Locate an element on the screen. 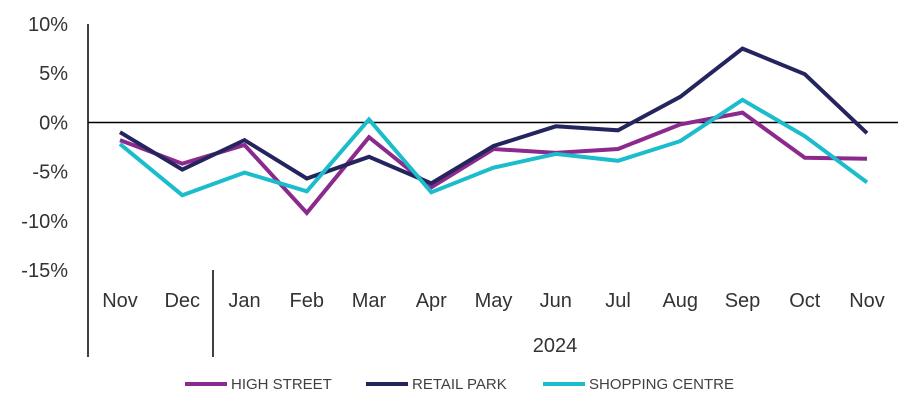 The height and width of the screenshot is (414, 921). x-tick-label: May is located at coordinates (494, 301).